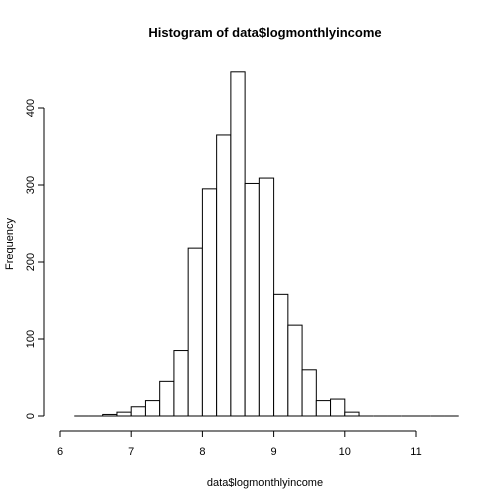 This screenshot has height=504, width=504. Describe the element at coordinates (31, 185) in the screenshot. I see `y-tick-label: 300` at that location.